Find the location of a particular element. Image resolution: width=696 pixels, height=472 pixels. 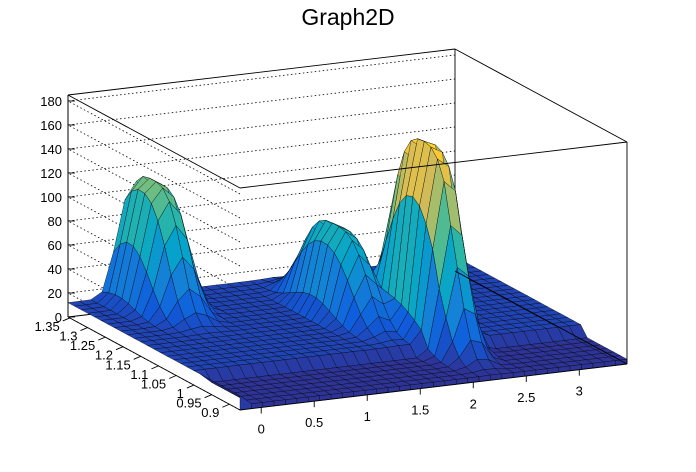

y-tick-label: 1.2 is located at coordinates (104, 355).